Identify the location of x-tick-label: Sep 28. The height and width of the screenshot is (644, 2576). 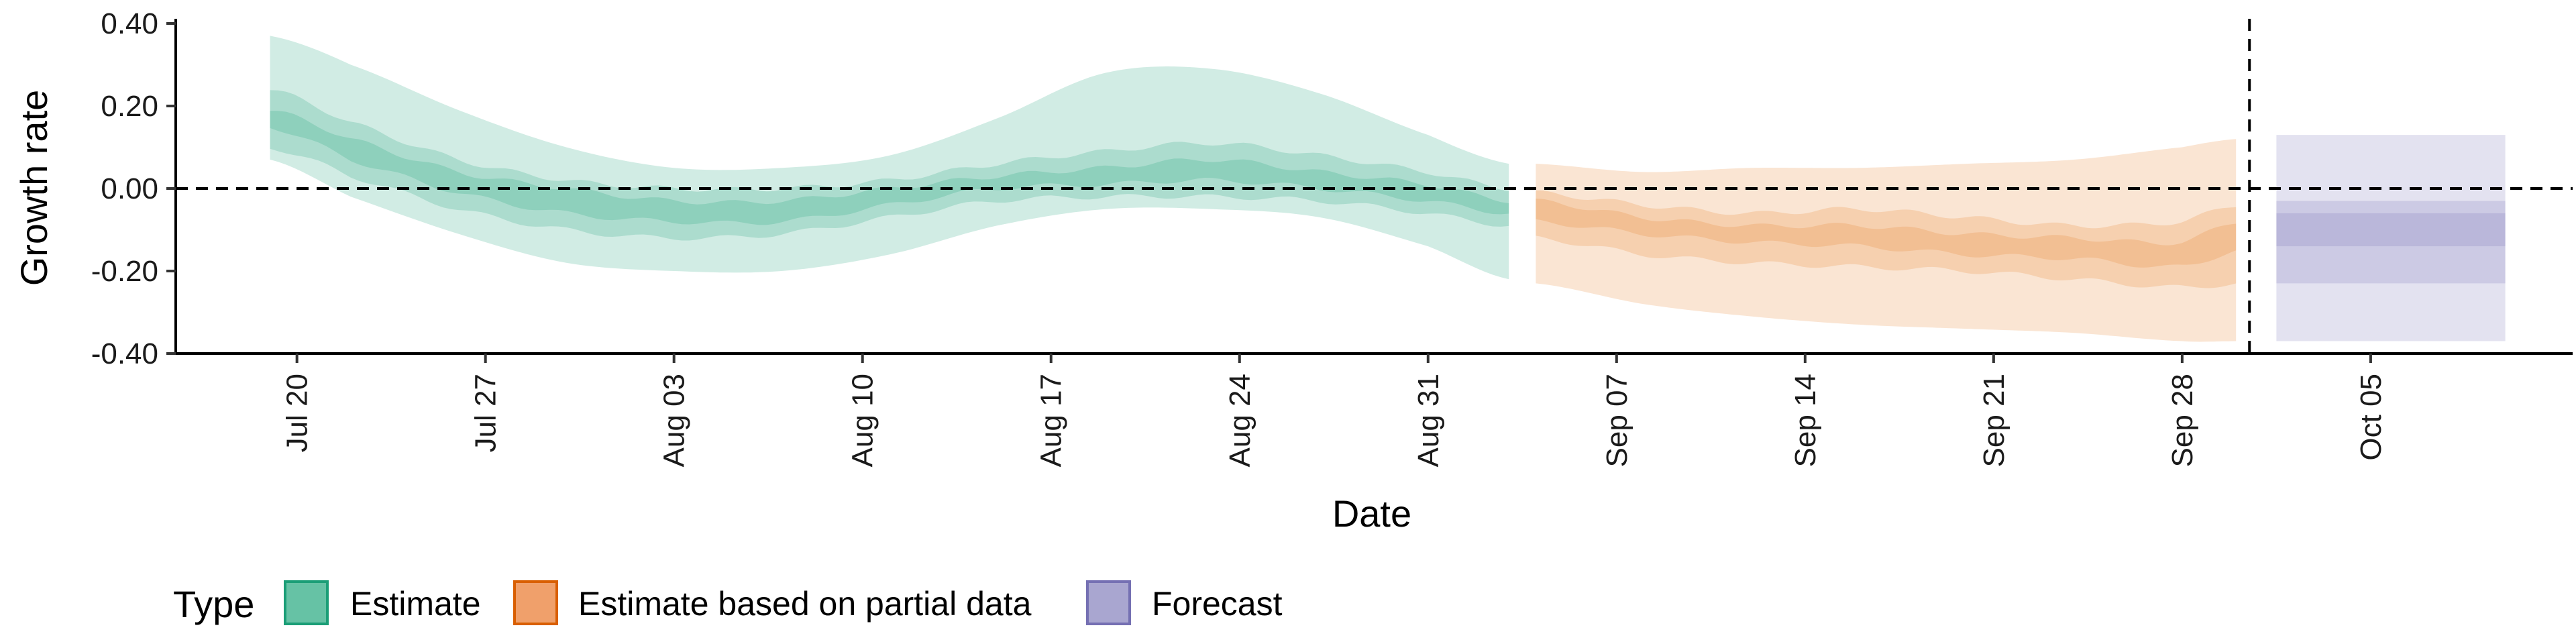
(2182, 420).